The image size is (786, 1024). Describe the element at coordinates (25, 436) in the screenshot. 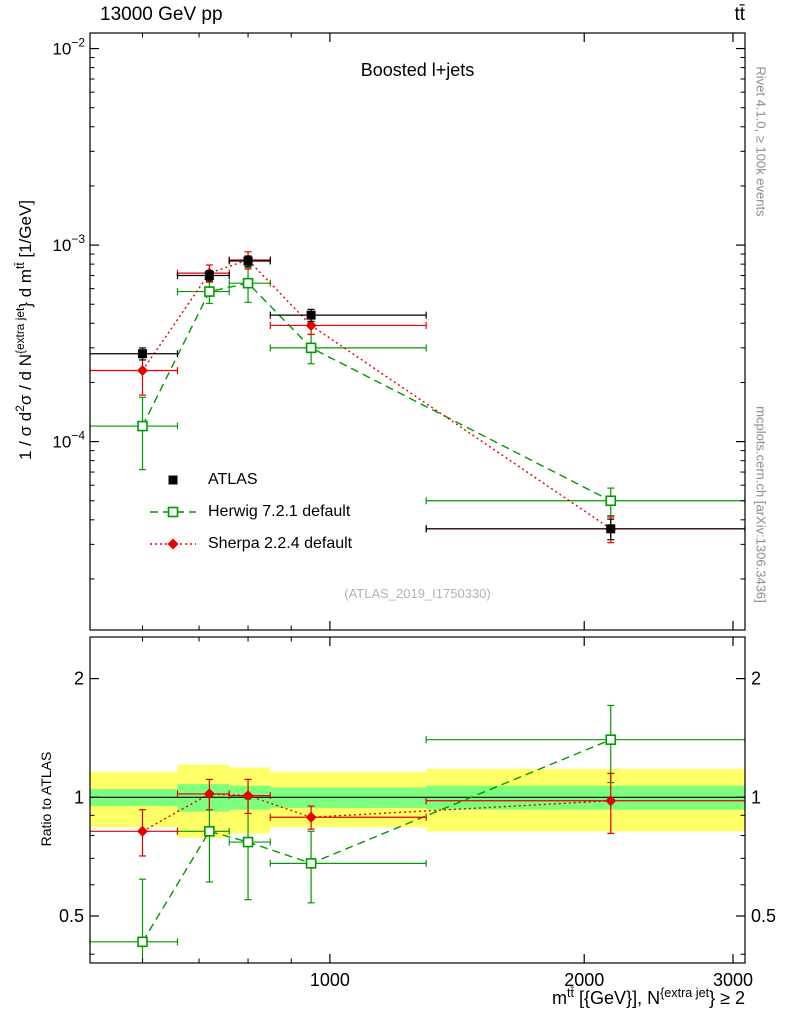

I see `y-label-text: 1 / σ d` at that location.